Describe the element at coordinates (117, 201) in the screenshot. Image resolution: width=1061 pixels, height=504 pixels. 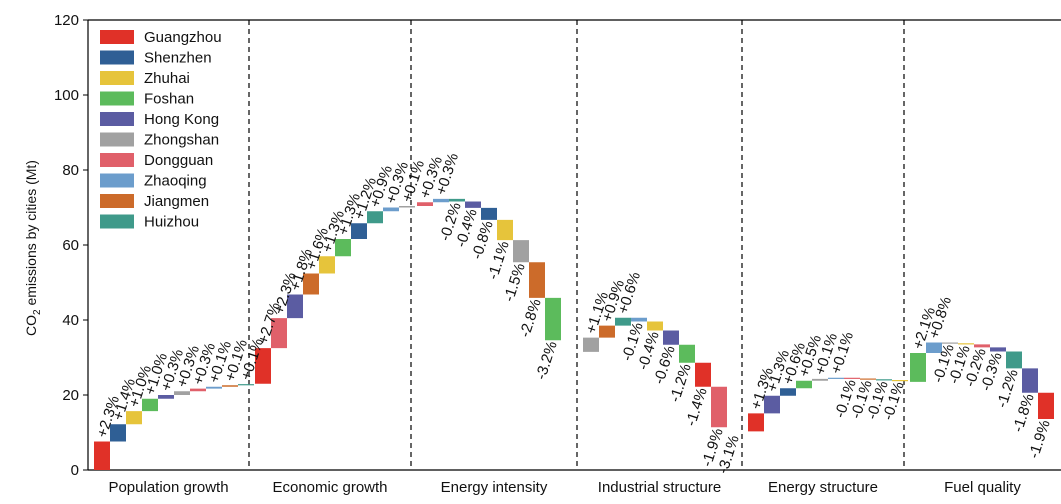
I see `legend-swatch-jiangmen` at that location.